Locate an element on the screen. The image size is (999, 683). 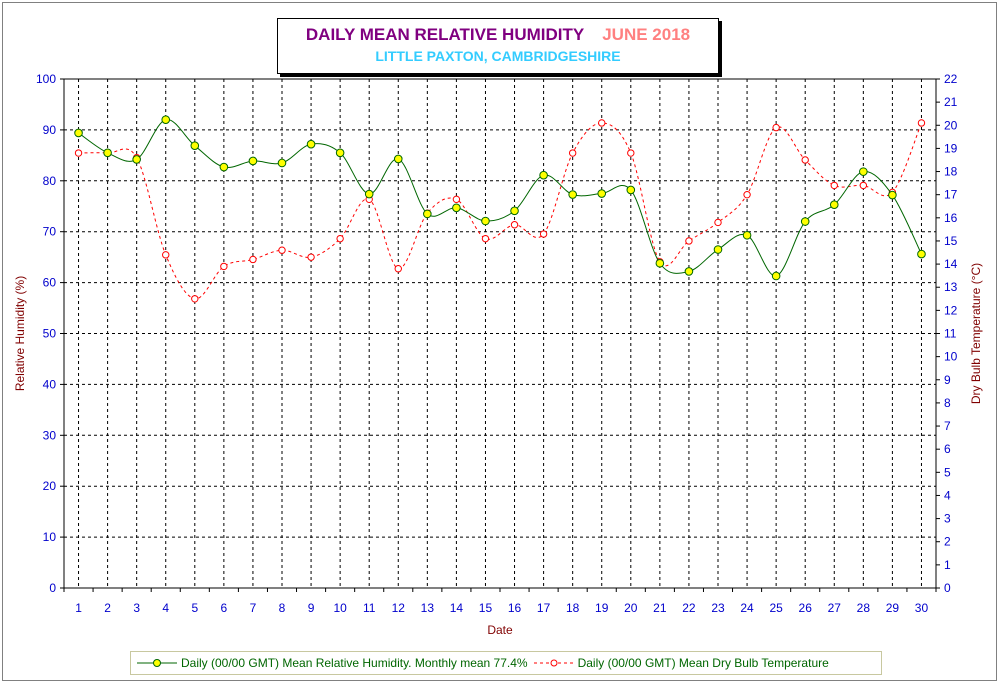
x-tick-label: 6 is located at coordinates (224, 608).